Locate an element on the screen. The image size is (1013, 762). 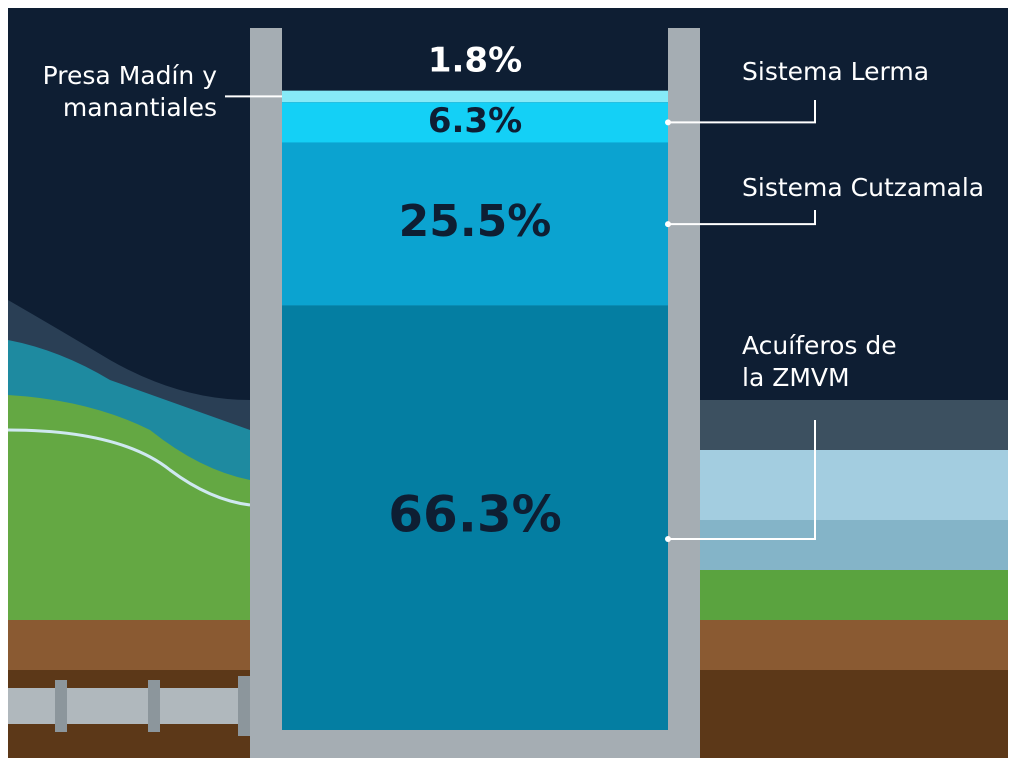
value-label: 66.3% is located at coordinates (474, 514).